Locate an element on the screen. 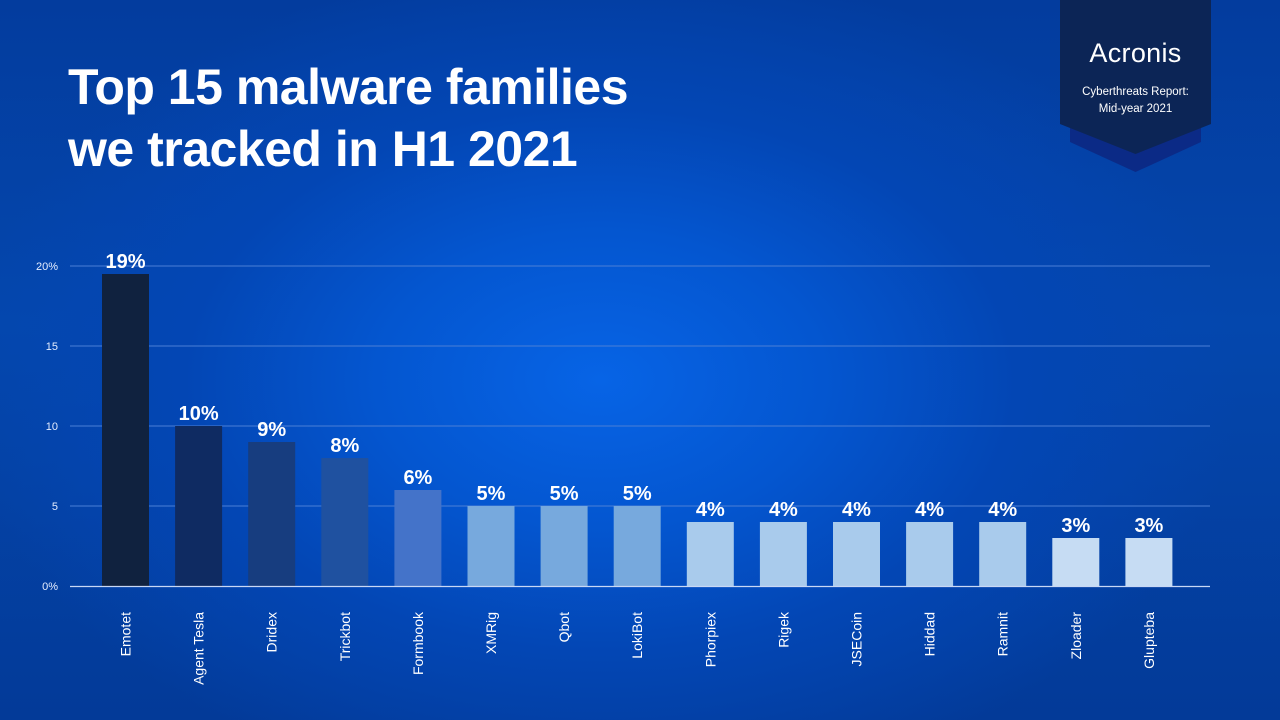 The height and width of the screenshot is (720, 1280). y-tick-label: 15 is located at coordinates (52, 347).